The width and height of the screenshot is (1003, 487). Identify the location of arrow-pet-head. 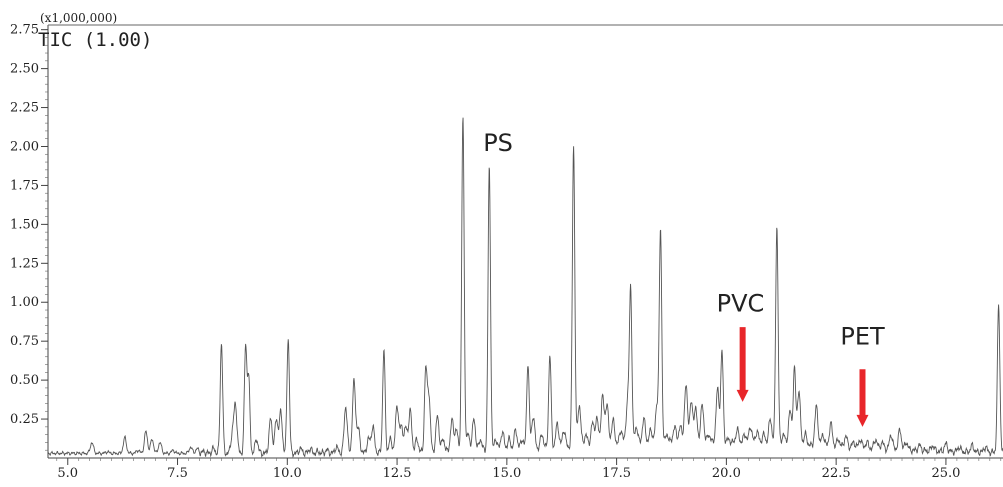
(862, 420).